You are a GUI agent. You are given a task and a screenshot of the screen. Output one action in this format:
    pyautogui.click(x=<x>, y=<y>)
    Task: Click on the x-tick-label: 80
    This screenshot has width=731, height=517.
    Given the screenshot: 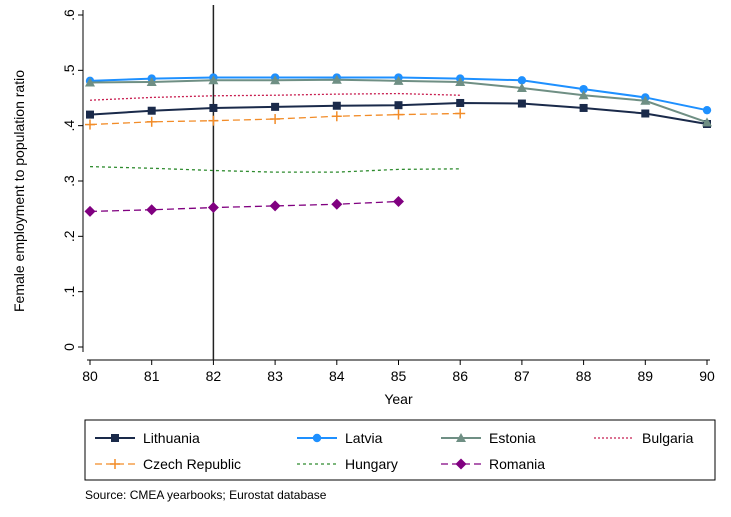 What is the action you would take?
    pyautogui.click(x=90, y=376)
    